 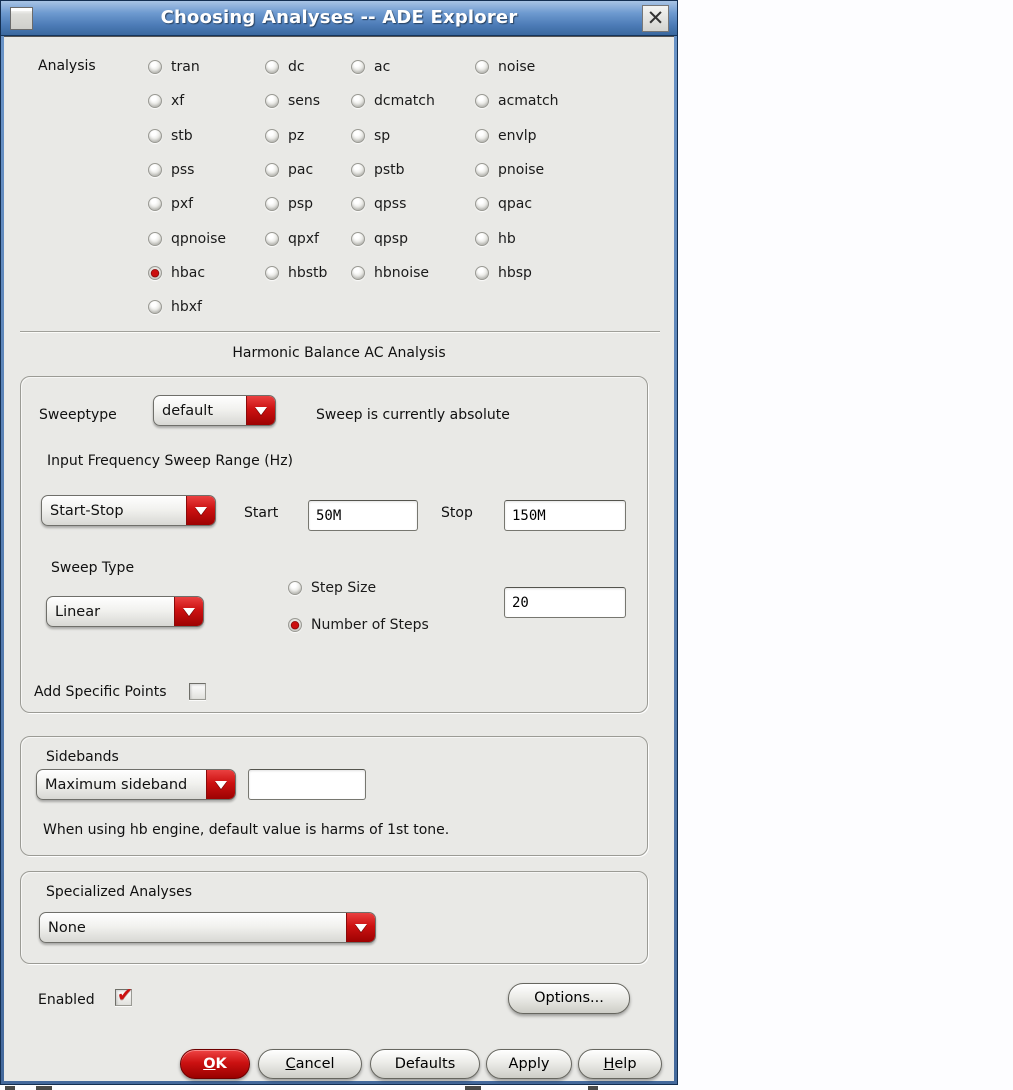 What do you see at coordinates (529, 1064) in the screenshot?
I see `apply-button: Apply` at bounding box center [529, 1064].